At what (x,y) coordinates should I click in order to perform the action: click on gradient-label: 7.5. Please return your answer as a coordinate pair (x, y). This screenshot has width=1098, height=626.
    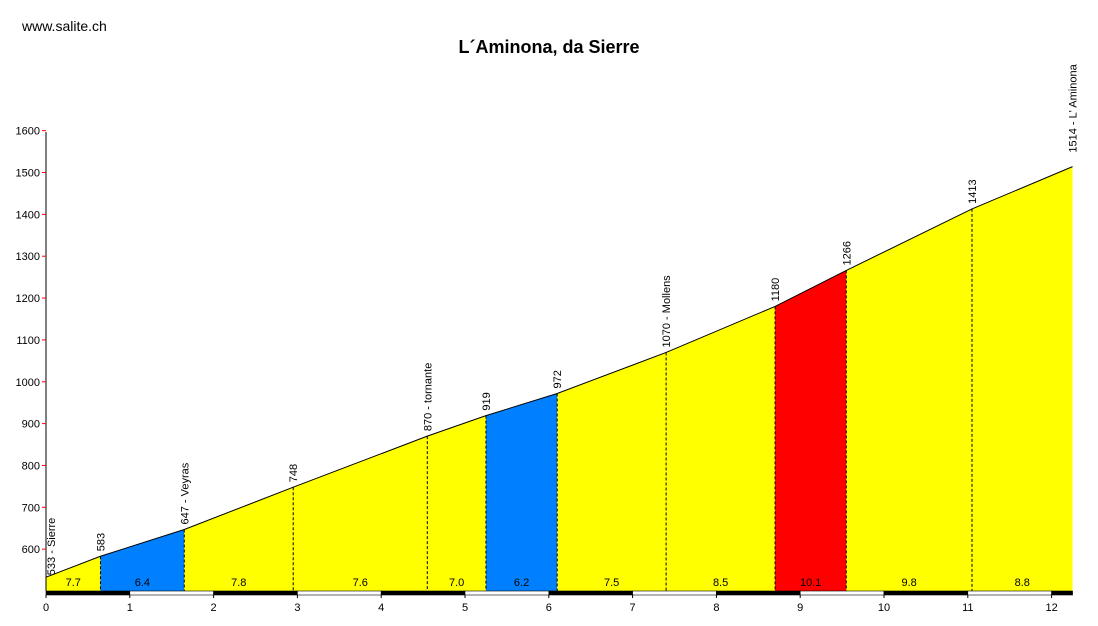
    Looking at the image, I should click on (611, 583).